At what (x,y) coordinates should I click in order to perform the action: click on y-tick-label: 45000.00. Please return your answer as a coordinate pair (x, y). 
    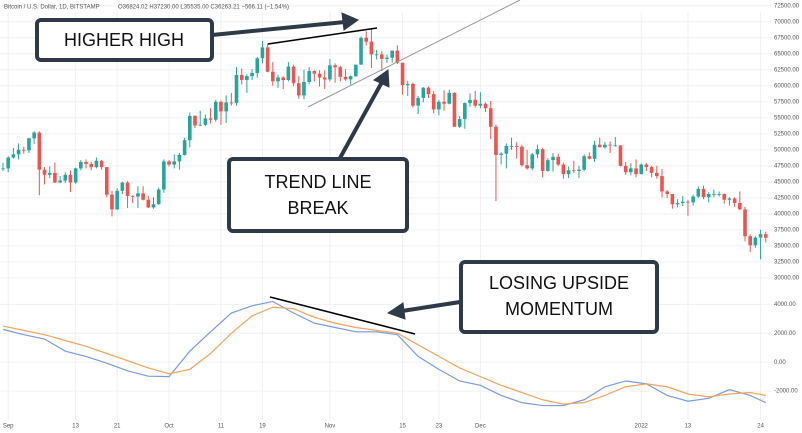
    Looking at the image, I should click on (787, 182).